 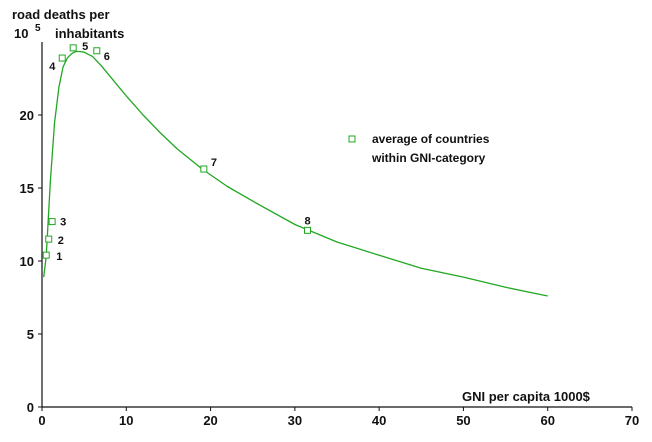 I want to click on legend-label-line1: average of countries, so click(x=431, y=139).